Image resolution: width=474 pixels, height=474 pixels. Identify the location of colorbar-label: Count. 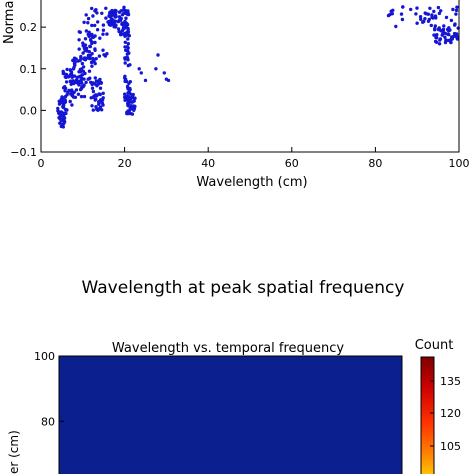
(434, 345).